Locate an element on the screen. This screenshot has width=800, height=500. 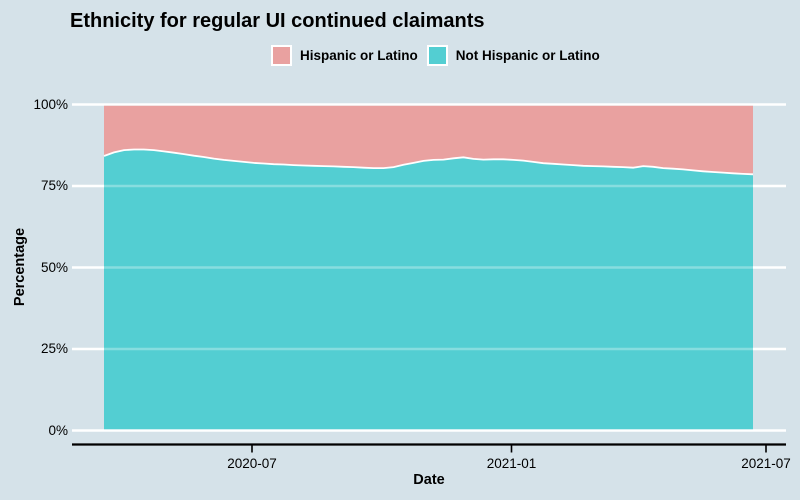
series-boundary-line is located at coordinates (428, 162).